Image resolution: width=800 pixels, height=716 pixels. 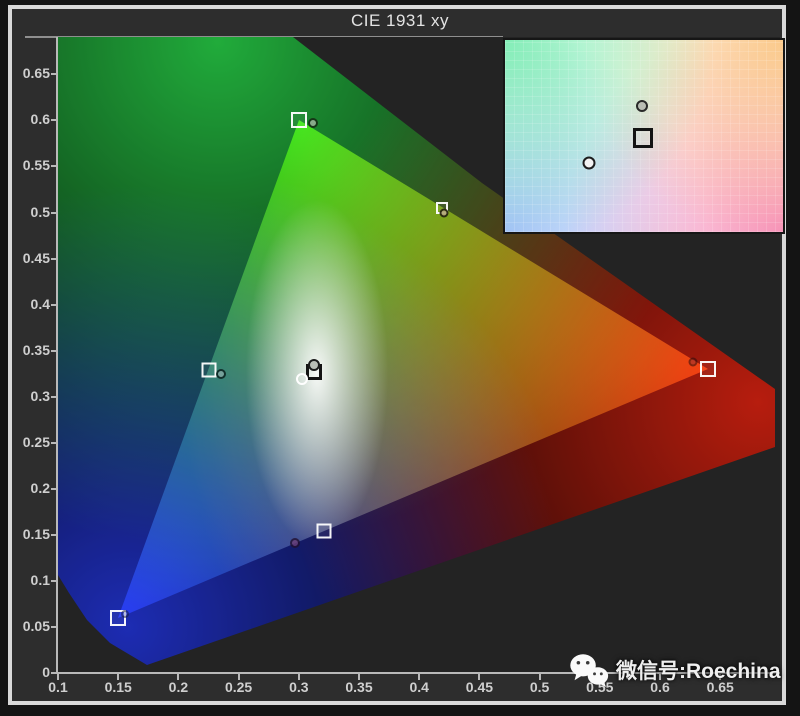 I want to click on red-measured, so click(x=692, y=362).